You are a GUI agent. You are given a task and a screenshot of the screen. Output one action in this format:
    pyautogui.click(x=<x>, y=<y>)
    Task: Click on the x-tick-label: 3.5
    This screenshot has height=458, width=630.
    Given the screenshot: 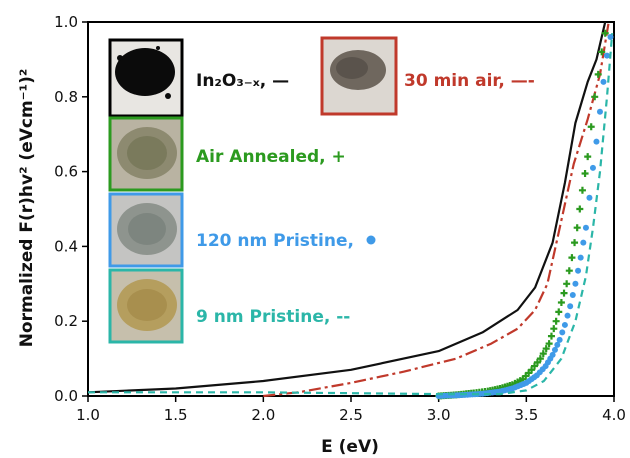 What is the action you would take?
    pyautogui.click(x=526, y=415)
    